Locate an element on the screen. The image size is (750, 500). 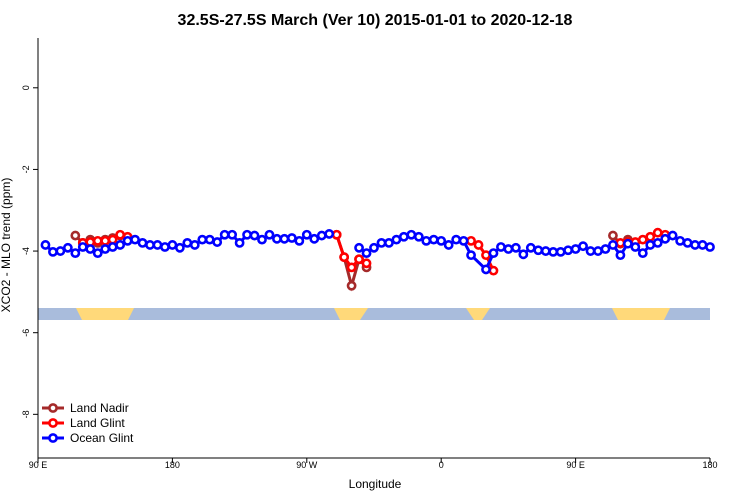
x-axis-label: Longitude is located at coordinates (375, 484).